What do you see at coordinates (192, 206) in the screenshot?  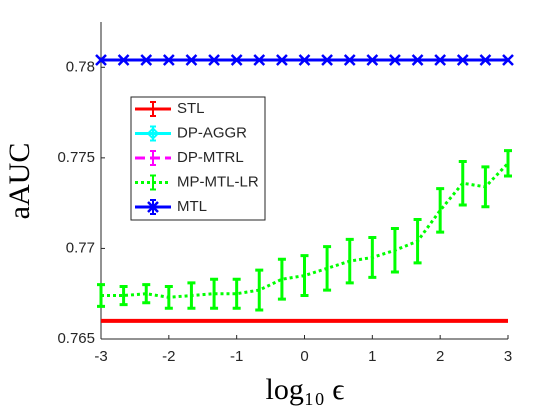 I see `legend-label: MTL` at bounding box center [192, 206].